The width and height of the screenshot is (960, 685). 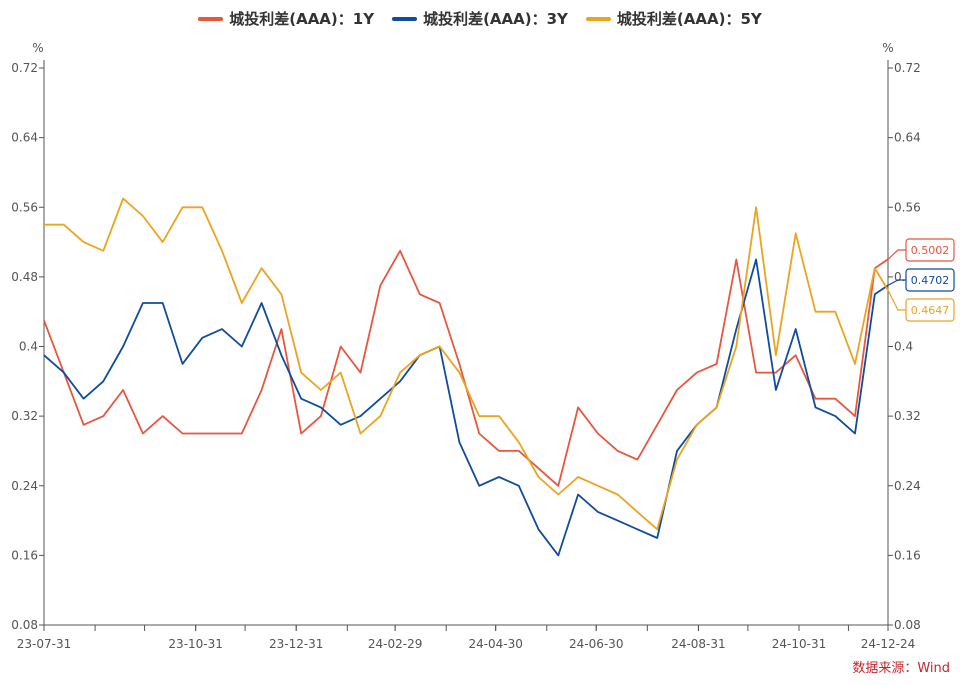 What do you see at coordinates (598, 18) in the screenshot?
I see `legend-swatch-5y` at bounding box center [598, 18].